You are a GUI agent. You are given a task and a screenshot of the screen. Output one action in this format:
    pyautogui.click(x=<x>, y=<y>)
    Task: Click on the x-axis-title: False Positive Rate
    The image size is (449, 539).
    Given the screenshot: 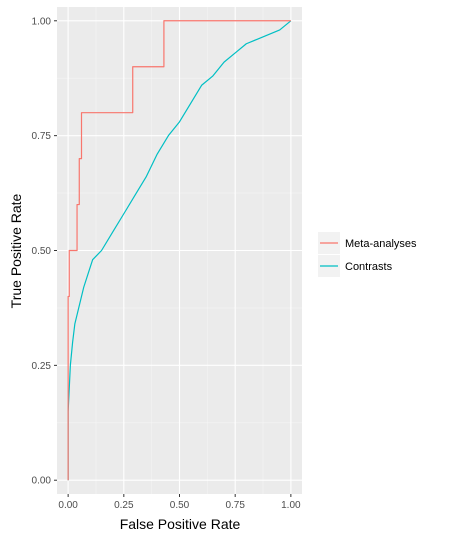 What is the action you would take?
    pyautogui.click(x=180, y=524)
    